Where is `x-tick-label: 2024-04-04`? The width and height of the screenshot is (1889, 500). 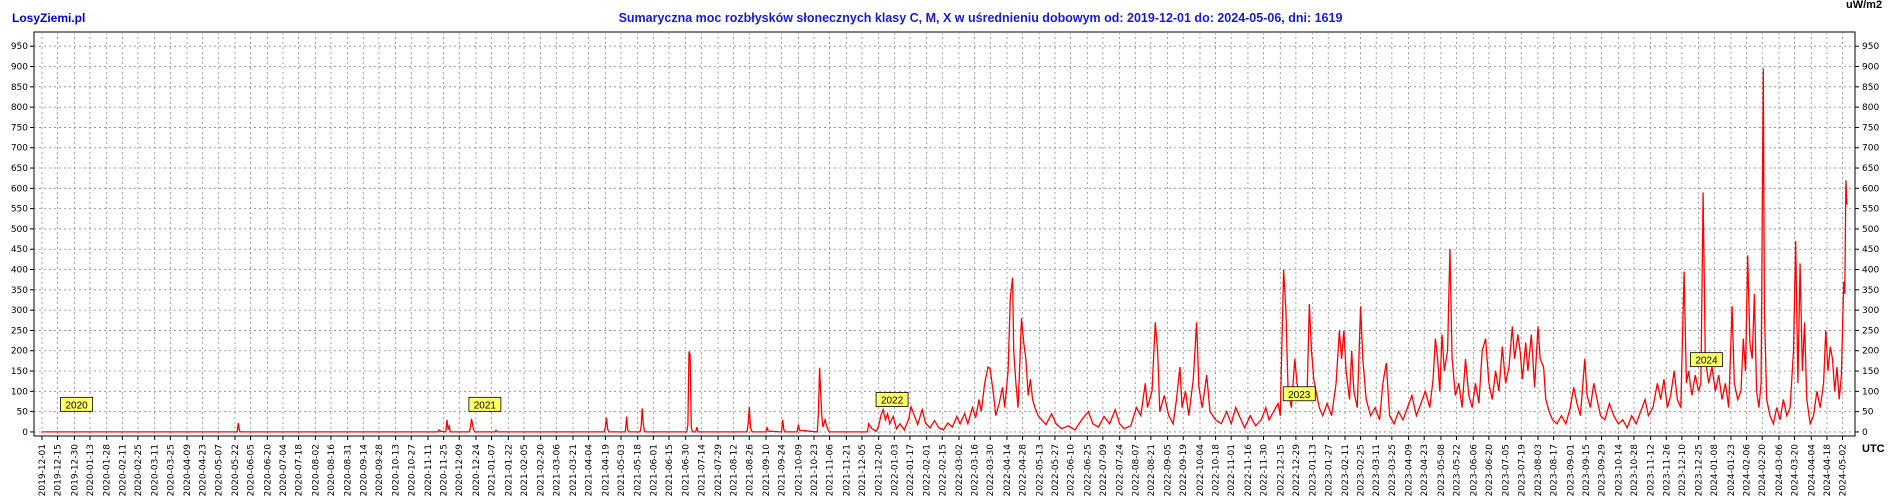 x-tick-label: 2024-04-04 is located at coordinates (1812, 470).